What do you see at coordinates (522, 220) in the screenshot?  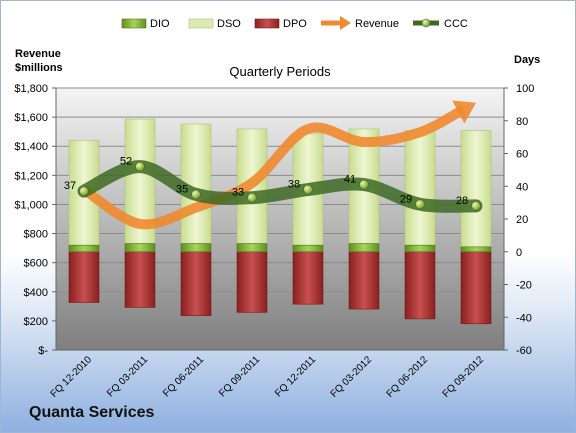 I see `right-tick-label: 20` at bounding box center [522, 220].